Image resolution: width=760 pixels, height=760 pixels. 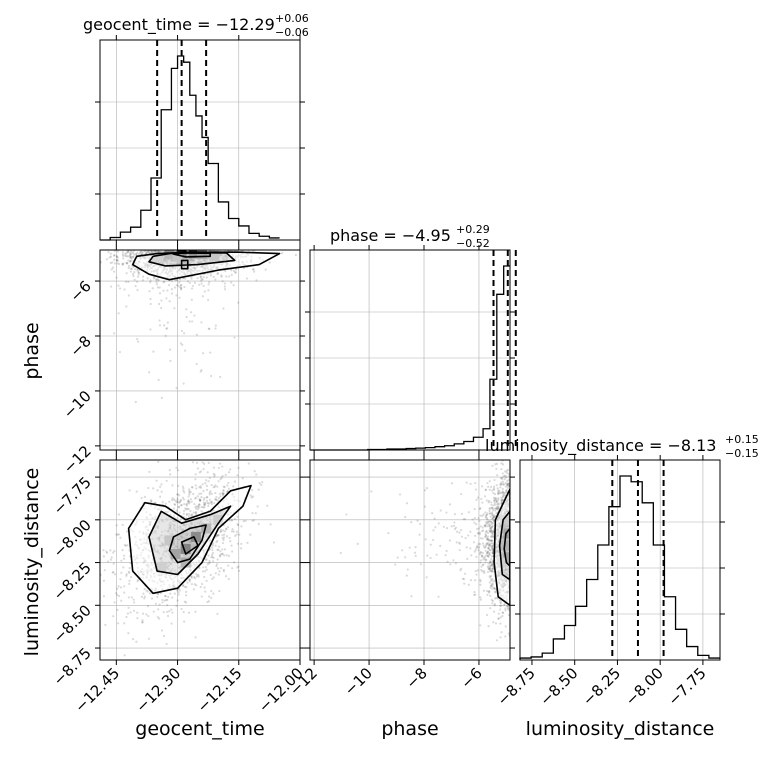 I want to click on title-phase: phase = −4.95 +0.29 −0.52, so click(x=410, y=236).